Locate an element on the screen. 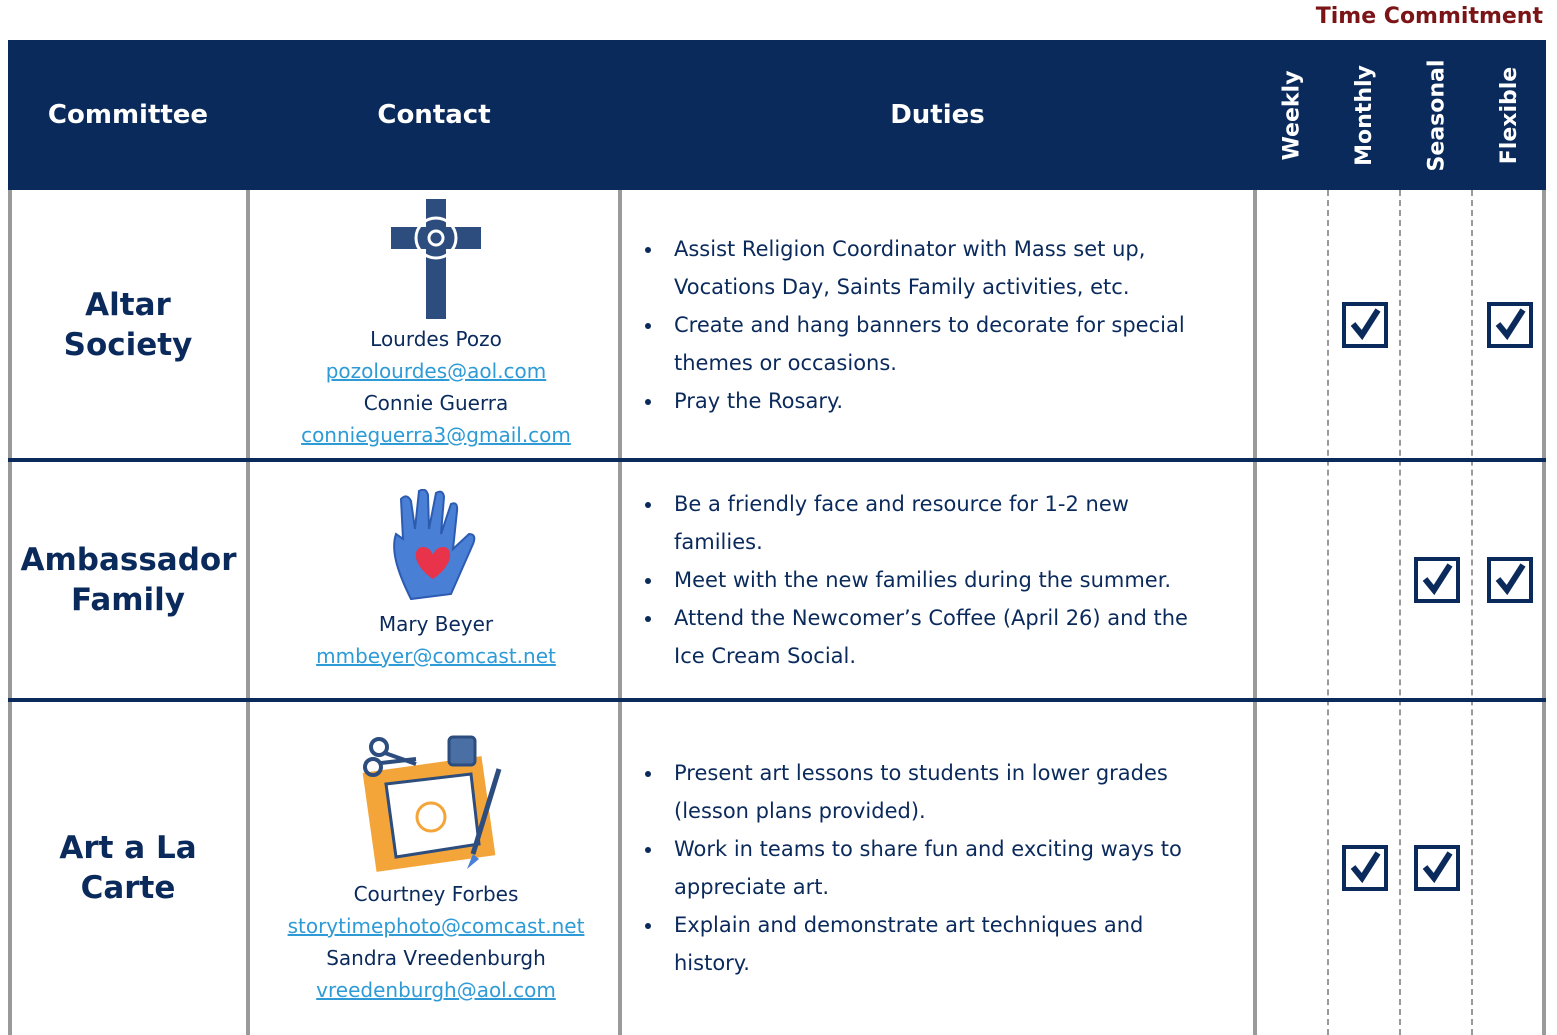  header-time-label: Weekly is located at coordinates (1291, 115).